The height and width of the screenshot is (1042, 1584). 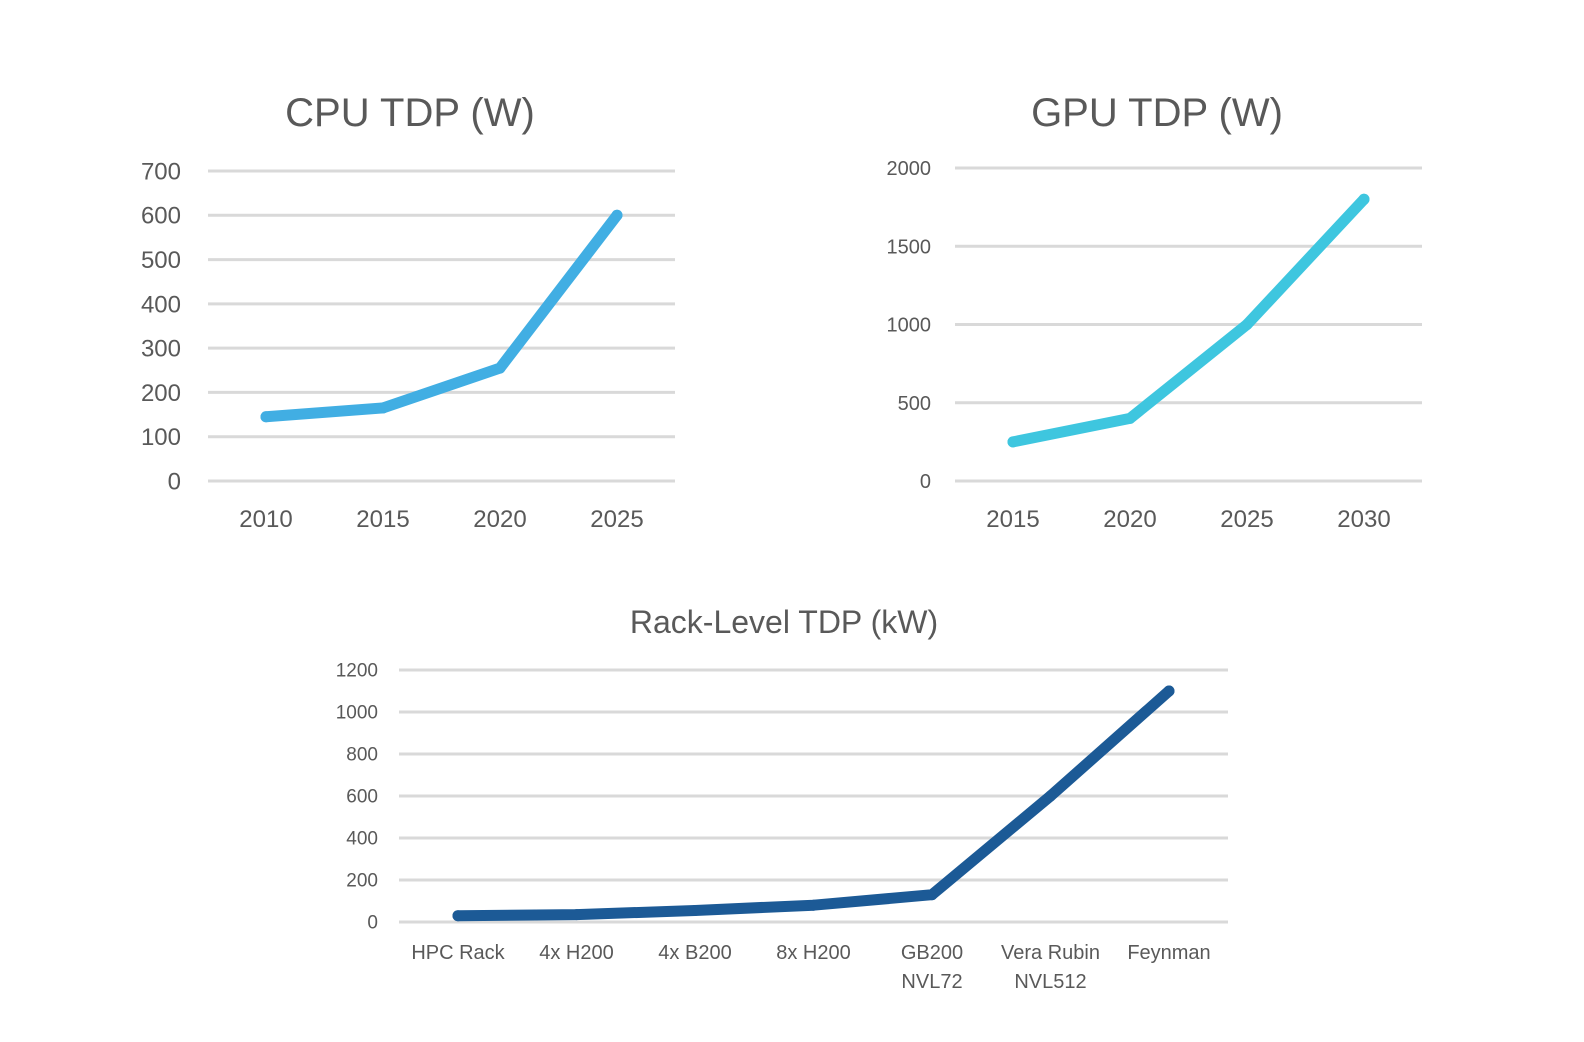 I want to click on rack-x-tick-label: 8x H200, so click(x=813, y=953).